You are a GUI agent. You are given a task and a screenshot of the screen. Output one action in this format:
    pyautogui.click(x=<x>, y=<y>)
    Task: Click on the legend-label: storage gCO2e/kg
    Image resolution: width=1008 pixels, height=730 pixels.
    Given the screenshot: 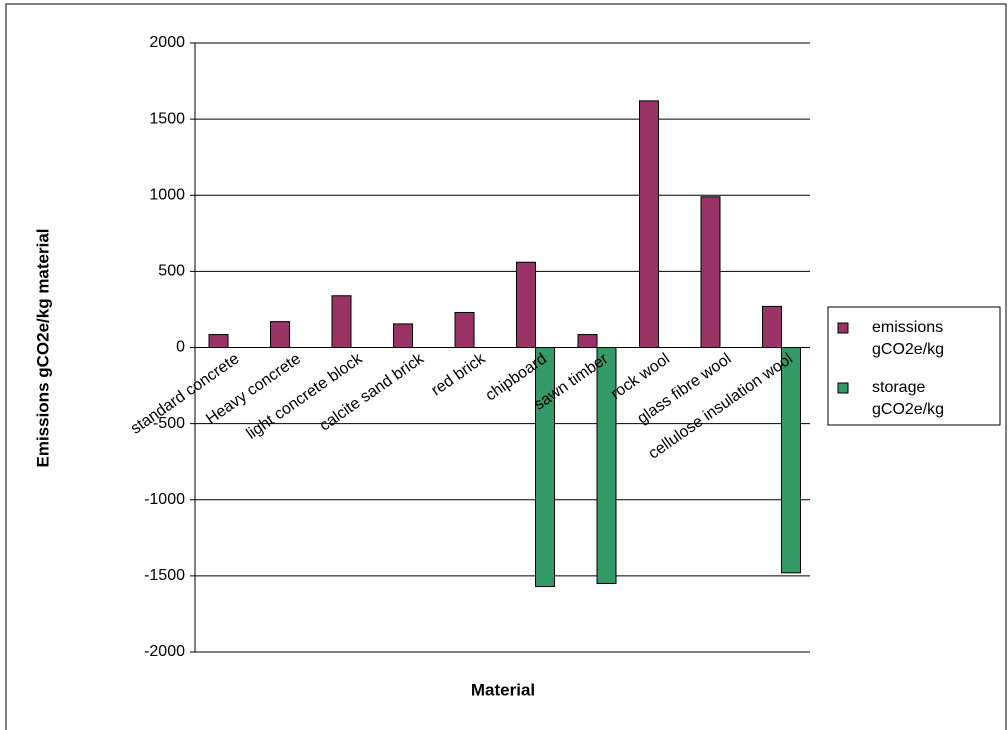 What is the action you would take?
    pyautogui.click(x=908, y=398)
    